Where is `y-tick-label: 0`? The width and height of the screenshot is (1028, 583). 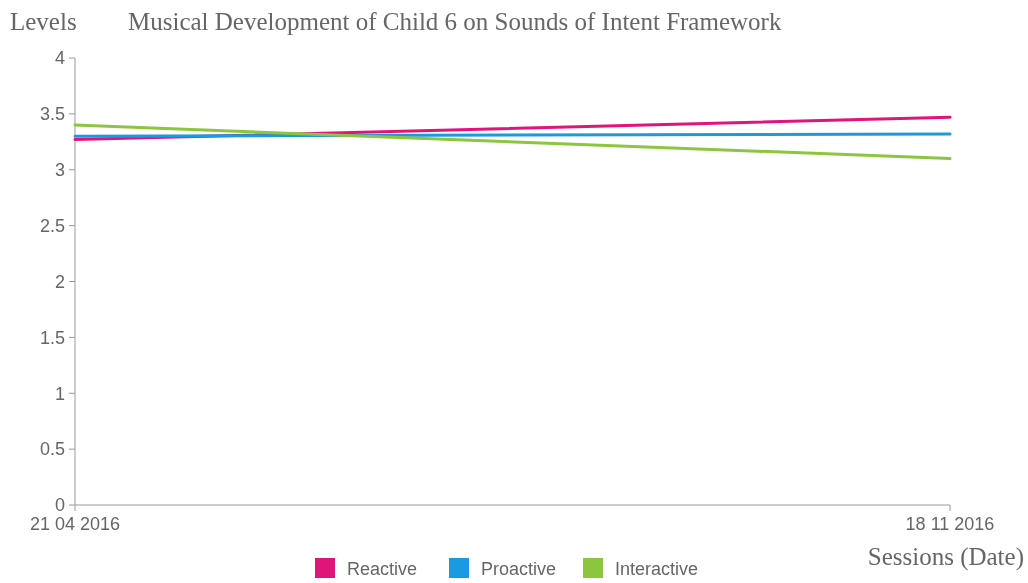
y-tick-label: 0 is located at coordinates (59, 505).